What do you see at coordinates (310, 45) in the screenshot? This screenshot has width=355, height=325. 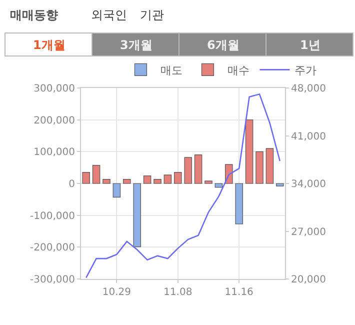 I see `text: 1년` at bounding box center [310, 45].